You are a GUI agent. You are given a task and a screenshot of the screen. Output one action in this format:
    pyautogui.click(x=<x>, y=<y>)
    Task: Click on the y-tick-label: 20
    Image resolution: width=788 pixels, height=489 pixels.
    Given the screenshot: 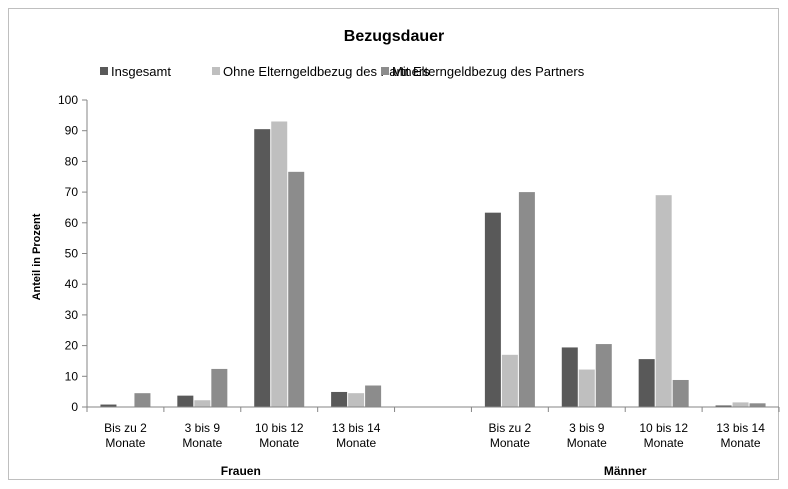 What is the action you would take?
    pyautogui.click(x=72, y=346)
    